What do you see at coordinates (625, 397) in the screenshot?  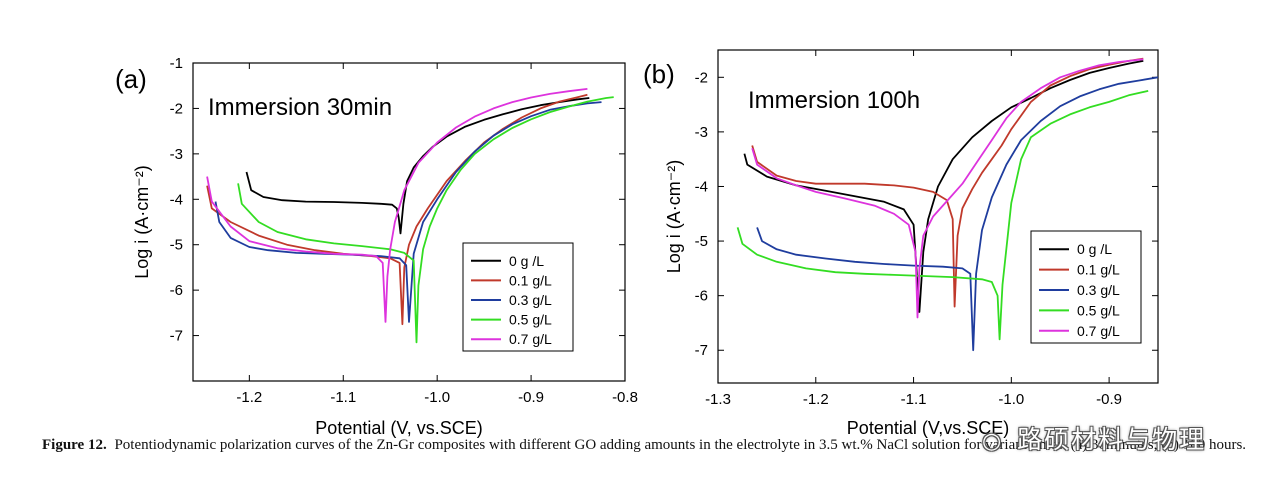 I see `x-tick-label: -0.8` at bounding box center [625, 397].